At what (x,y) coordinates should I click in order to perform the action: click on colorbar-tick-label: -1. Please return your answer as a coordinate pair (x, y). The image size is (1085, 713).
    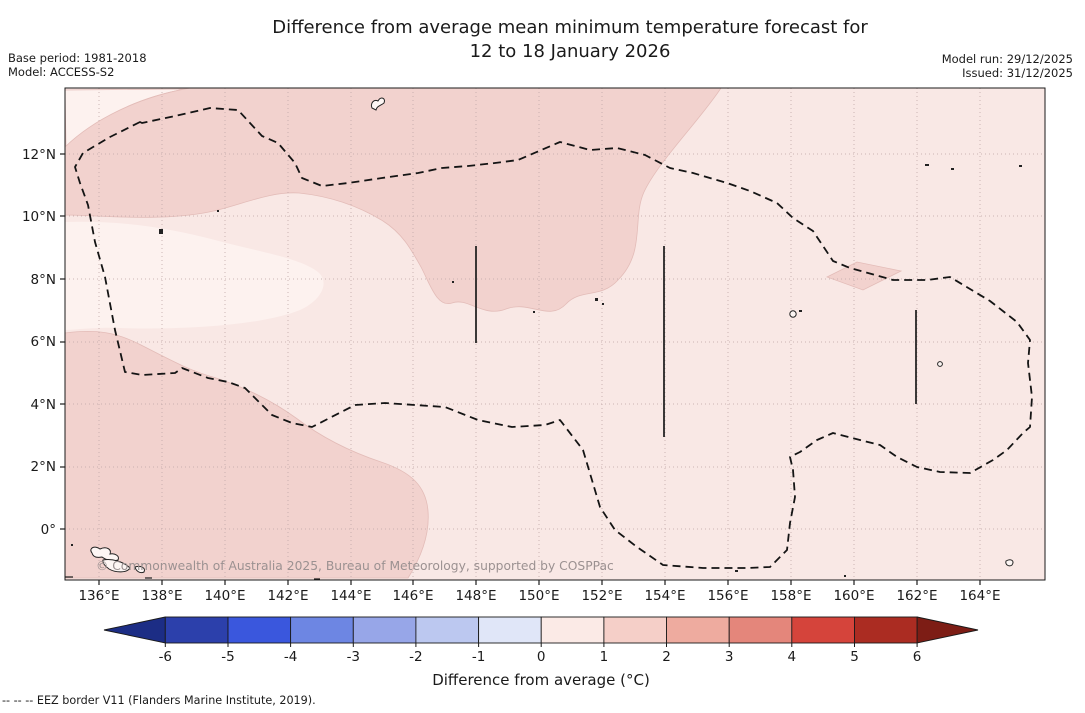
    Looking at the image, I should click on (478, 657).